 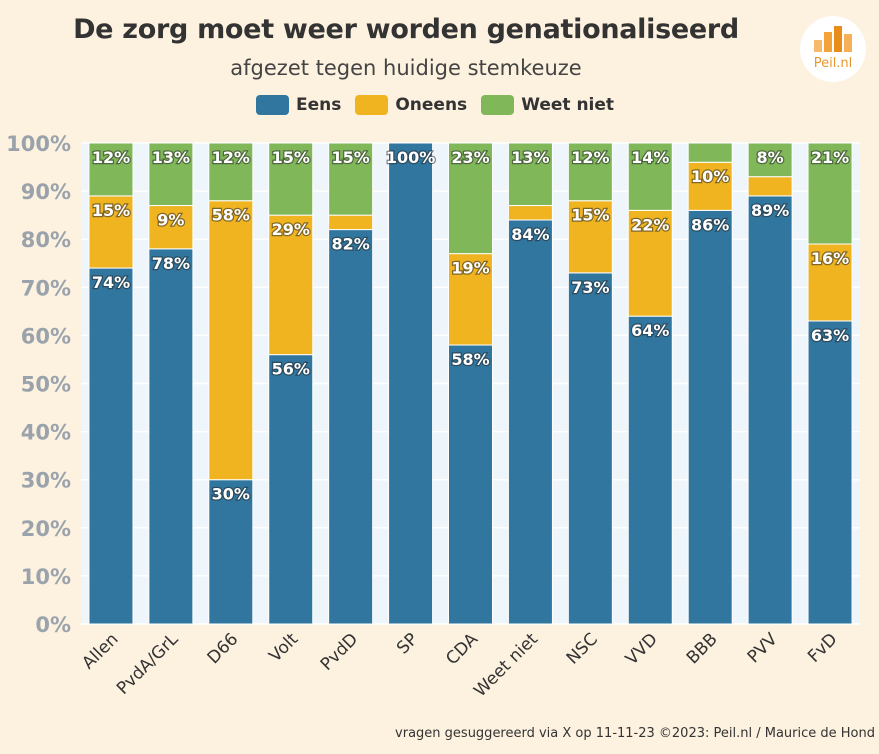 I want to click on x-tick-label: BBB, so click(x=702, y=648).